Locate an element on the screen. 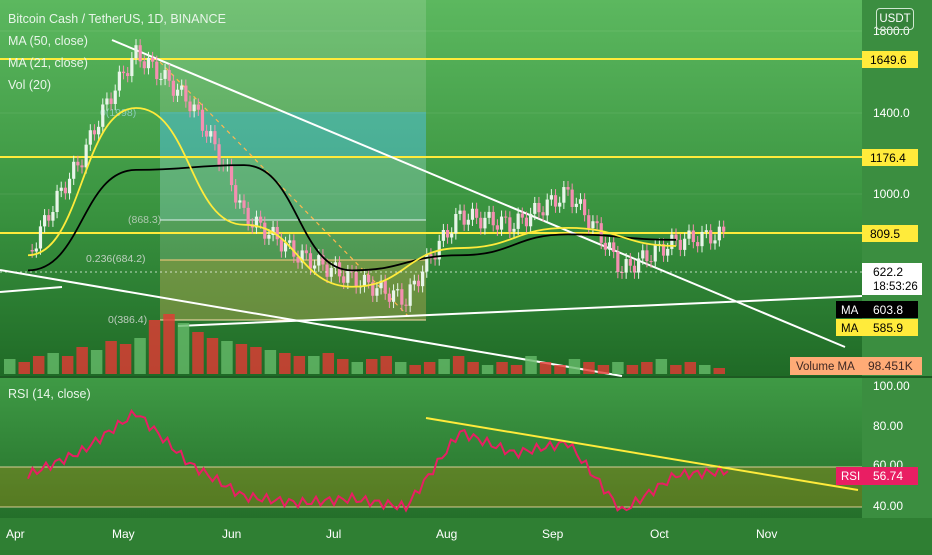 The width and height of the screenshot is (932, 555). level-tag-809: 809.5 is located at coordinates (885, 234).